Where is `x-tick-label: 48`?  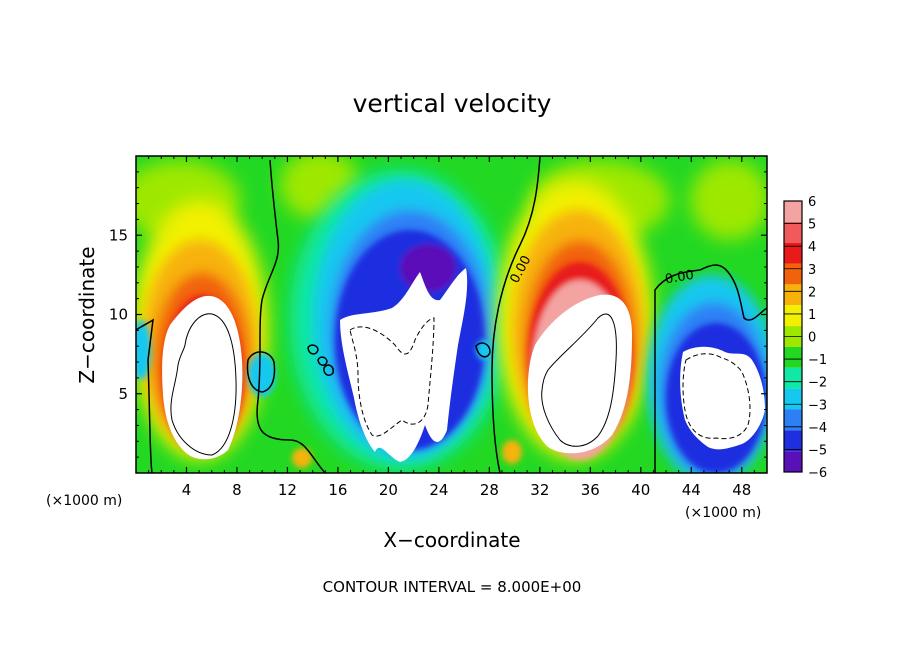
x-tick-label: 48 is located at coordinates (741, 490).